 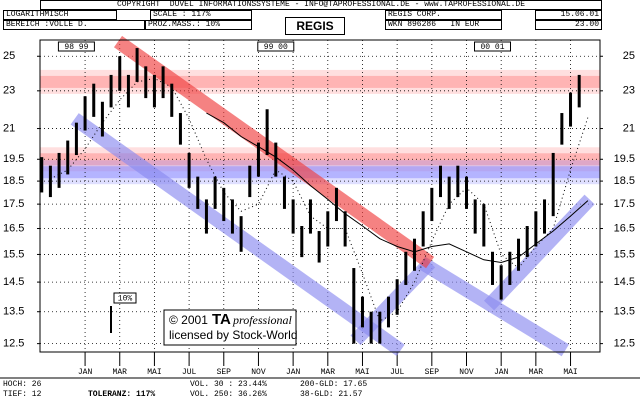 What do you see at coordinates (125, 299) in the screenshot?
I see `scale-marker: 10%` at bounding box center [125, 299].